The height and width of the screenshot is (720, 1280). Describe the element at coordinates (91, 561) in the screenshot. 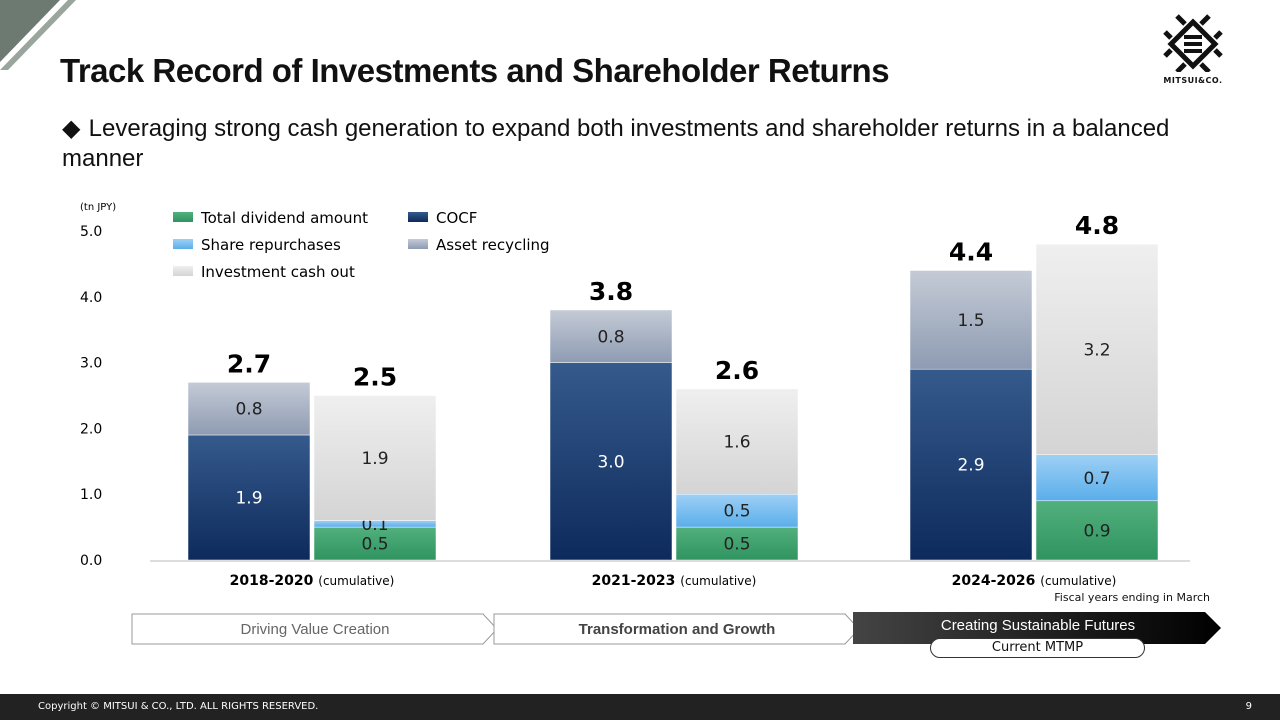

I see `y-tick-label: 0.0` at that location.